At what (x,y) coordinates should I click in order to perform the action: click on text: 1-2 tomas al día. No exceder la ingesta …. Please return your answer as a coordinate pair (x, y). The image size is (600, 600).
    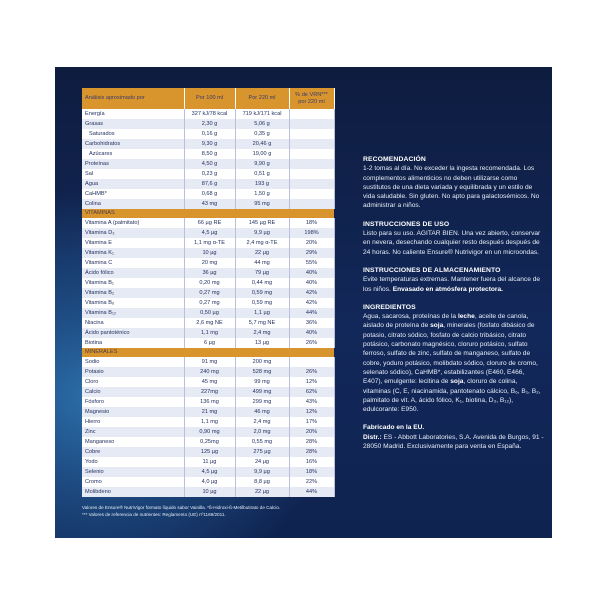
    Looking at the image, I should click on (451, 187).